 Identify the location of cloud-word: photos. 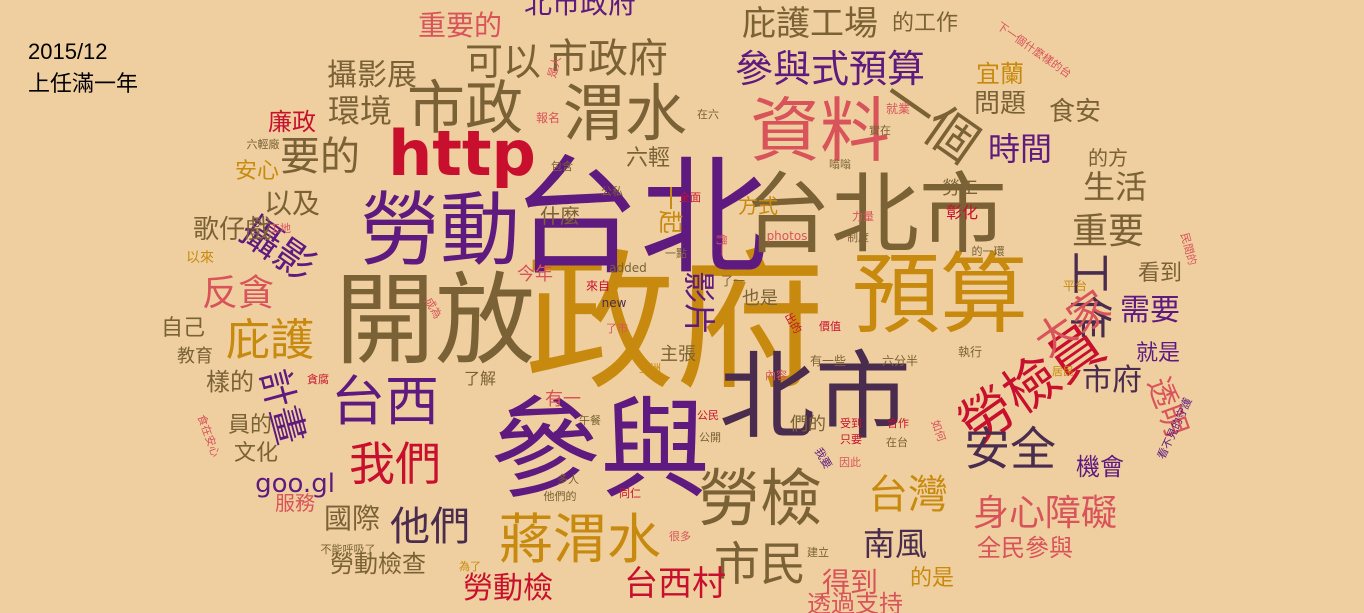
(787, 236).